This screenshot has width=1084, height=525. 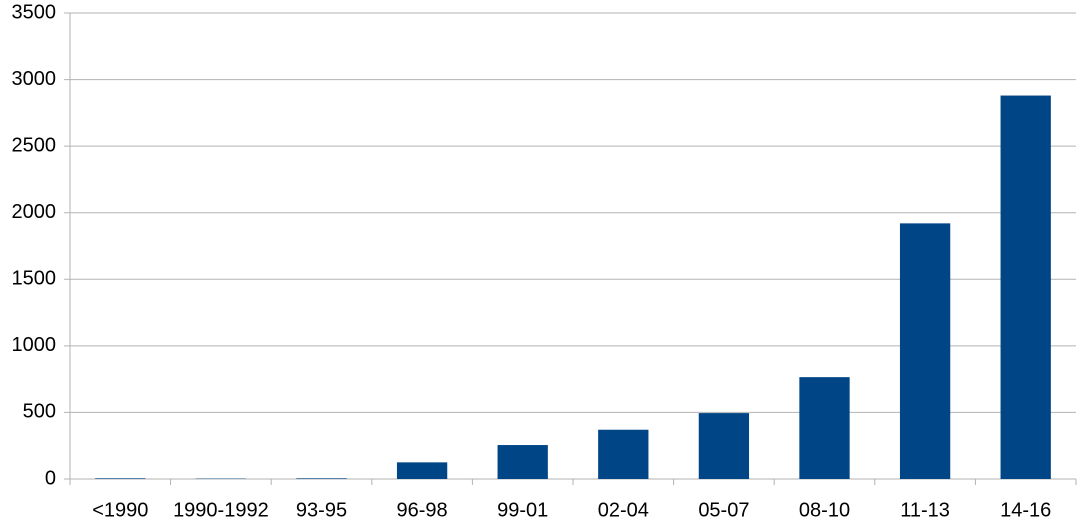 I want to click on y-tick-label: 2000, so click(x=34, y=212).